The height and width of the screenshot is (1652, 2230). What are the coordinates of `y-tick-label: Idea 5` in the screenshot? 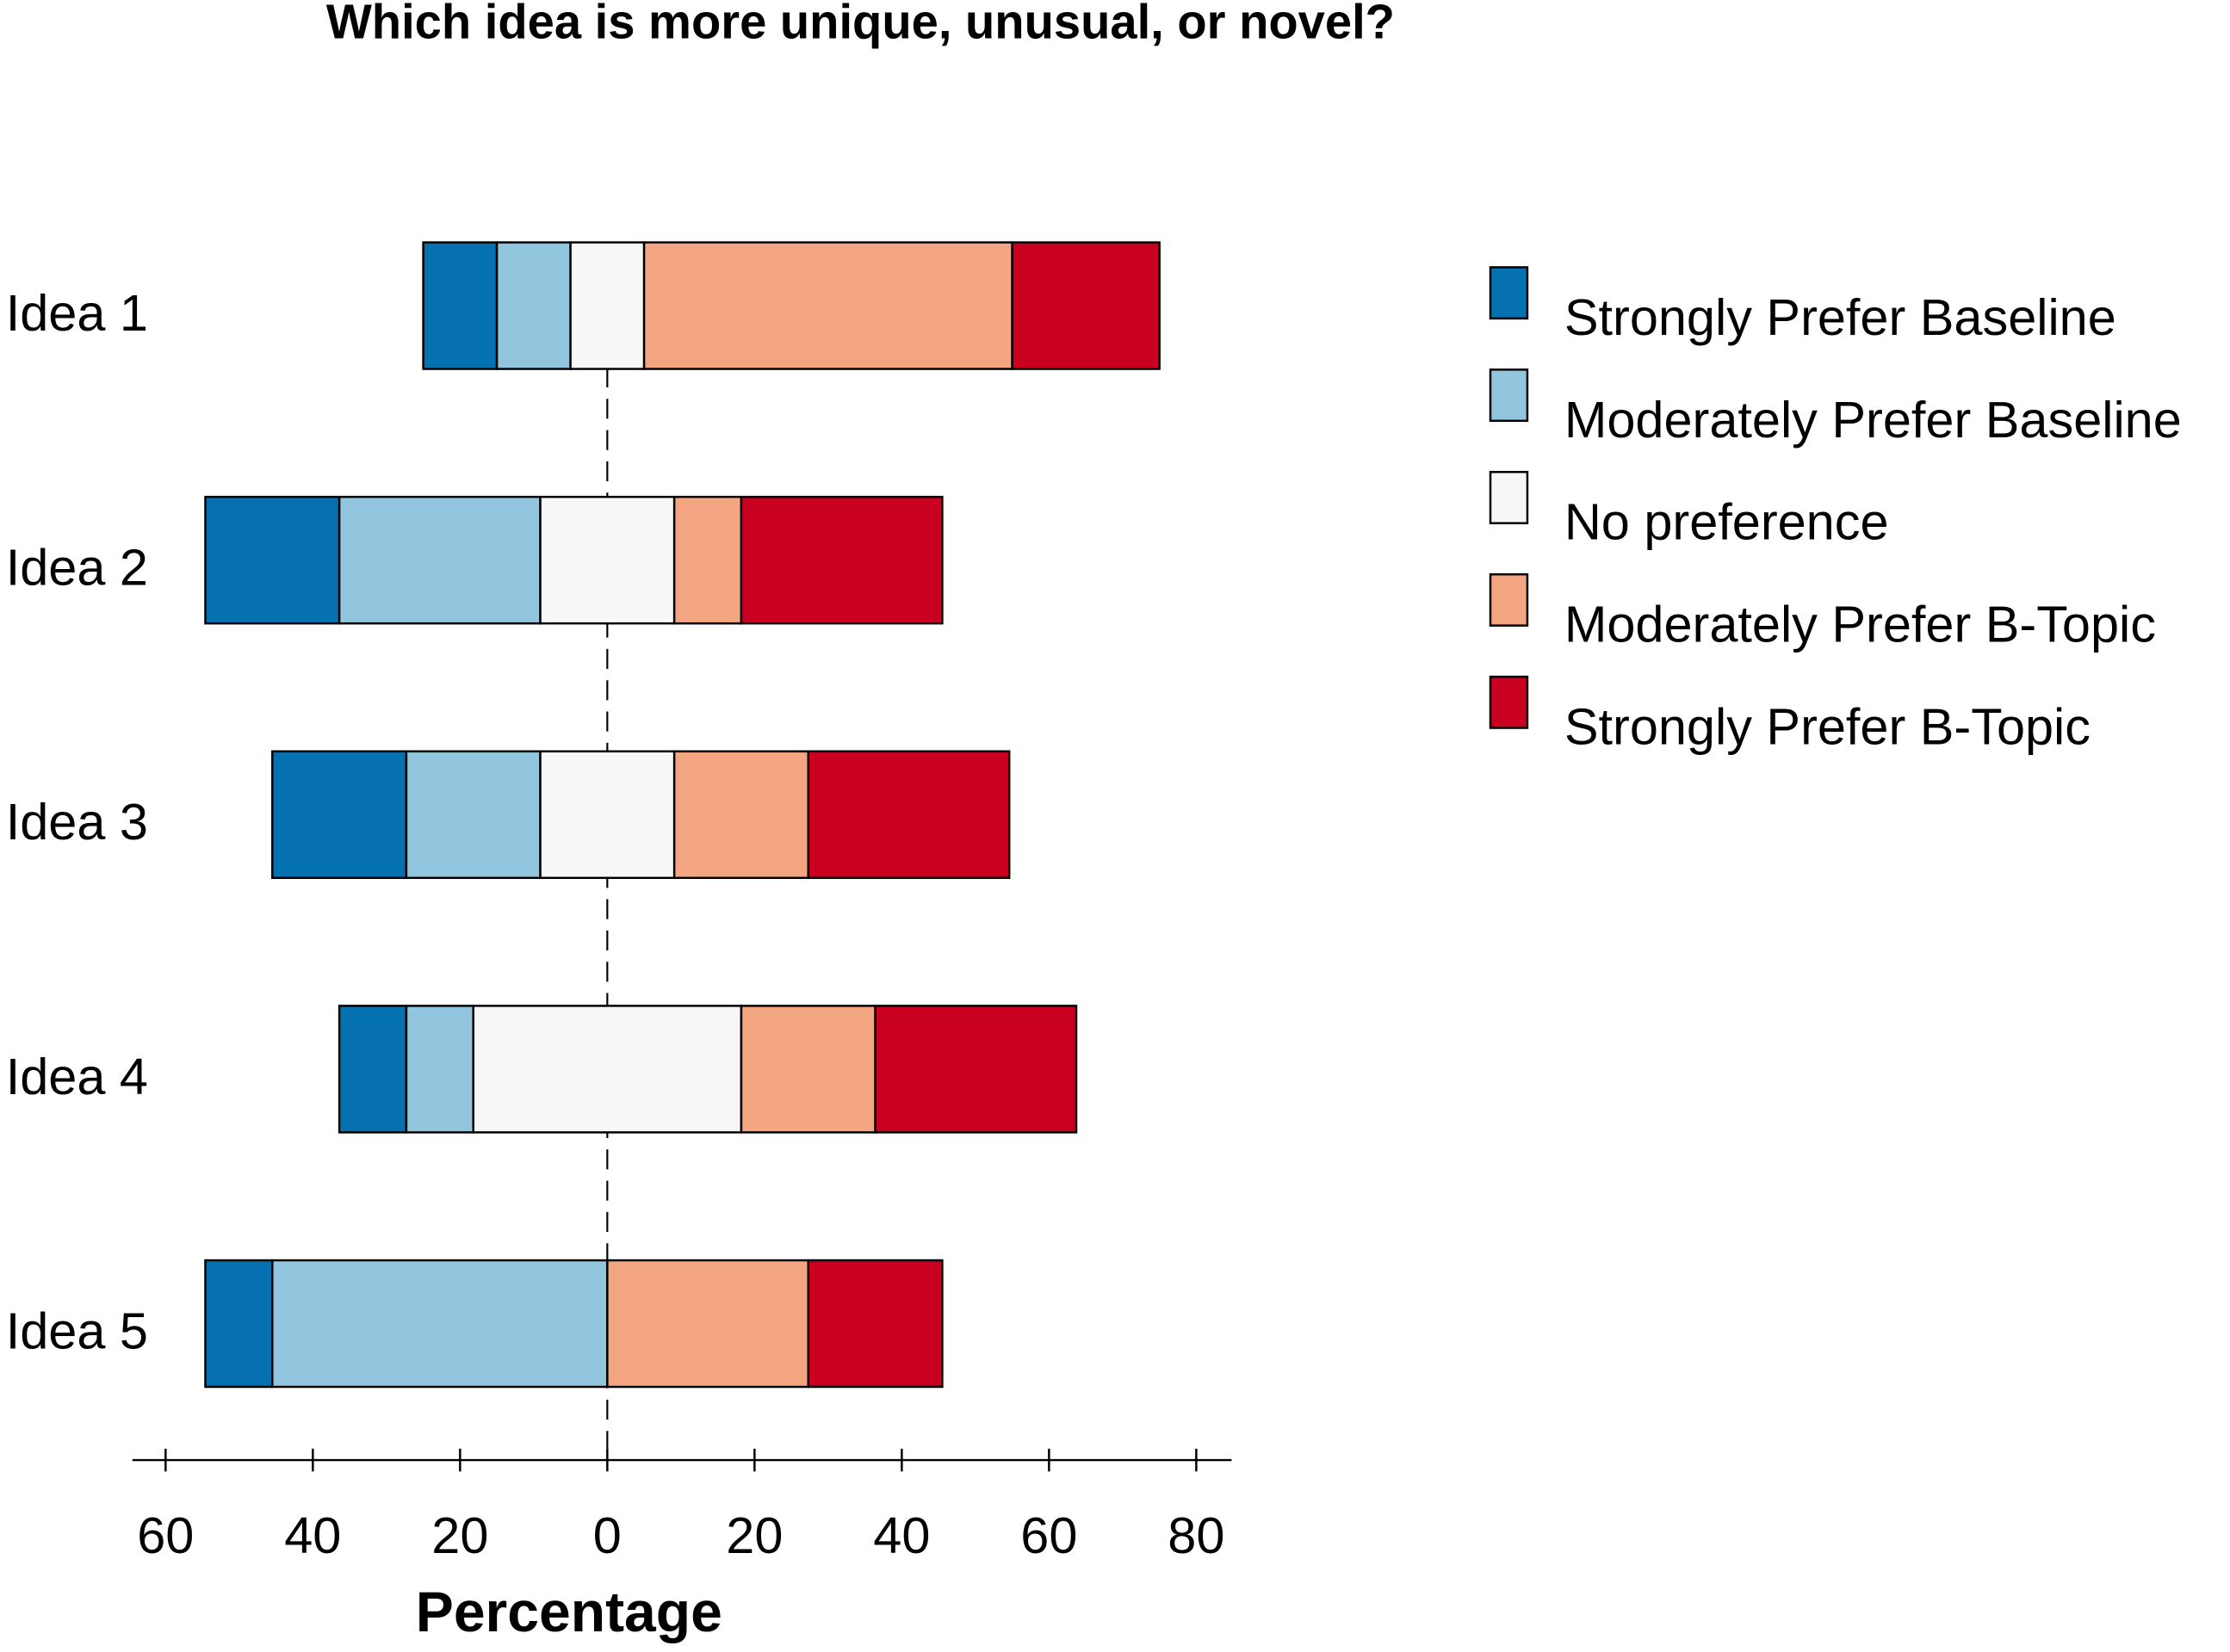 It's located at (77, 1331).